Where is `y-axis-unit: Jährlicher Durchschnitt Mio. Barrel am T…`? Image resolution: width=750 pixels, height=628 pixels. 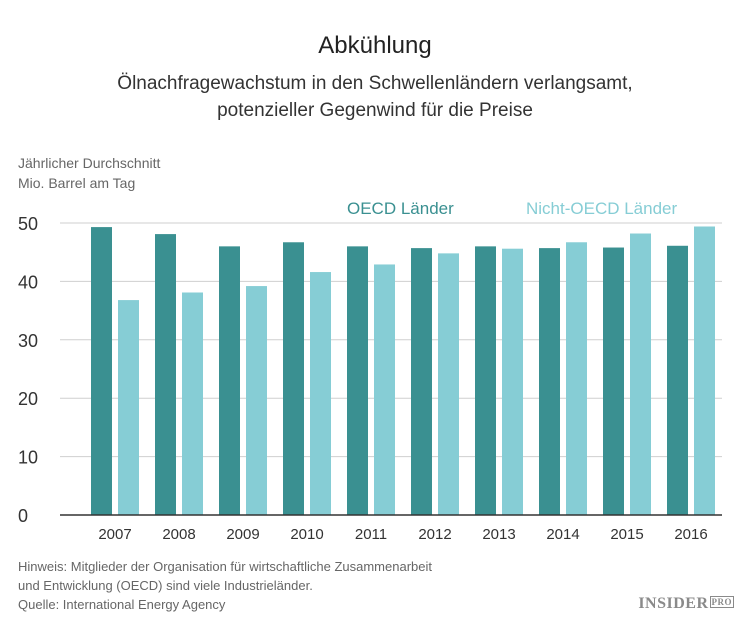
y-axis-unit: Jährlicher Durchschnitt Mio. Barrel am T… is located at coordinates (89, 173).